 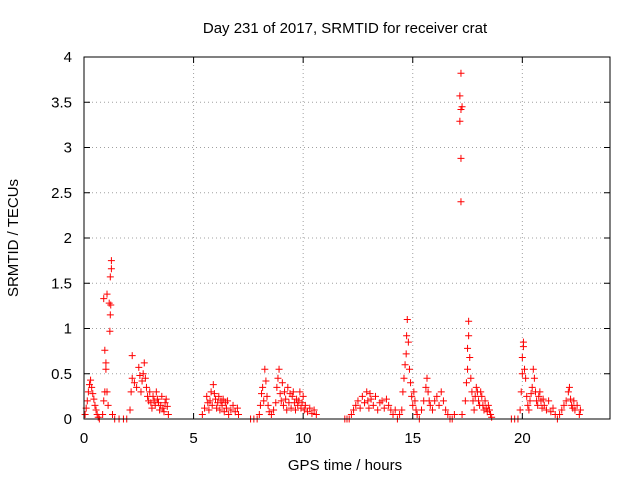 What do you see at coordinates (68, 57) in the screenshot?
I see `y-tick-label: 4` at bounding box center [68, 57].